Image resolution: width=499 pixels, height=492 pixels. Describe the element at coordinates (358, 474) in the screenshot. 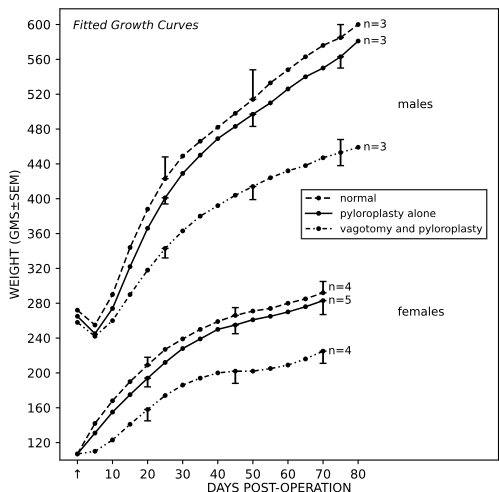

I see `x-tick-label: 80` at that location.